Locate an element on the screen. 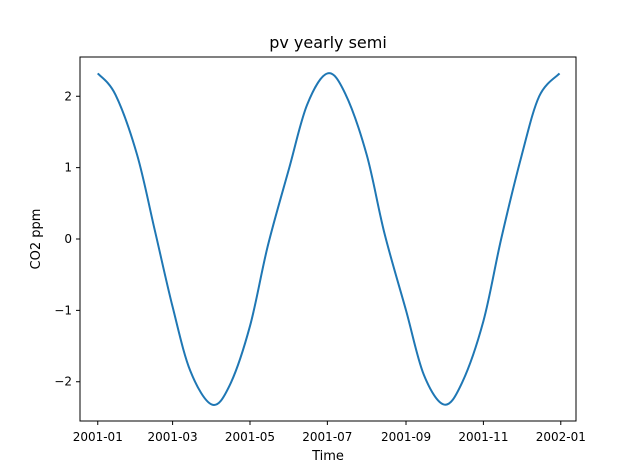 This screenshot has height=476, width=640. y-tick-label: 0 is located at coordinates (68, 239).